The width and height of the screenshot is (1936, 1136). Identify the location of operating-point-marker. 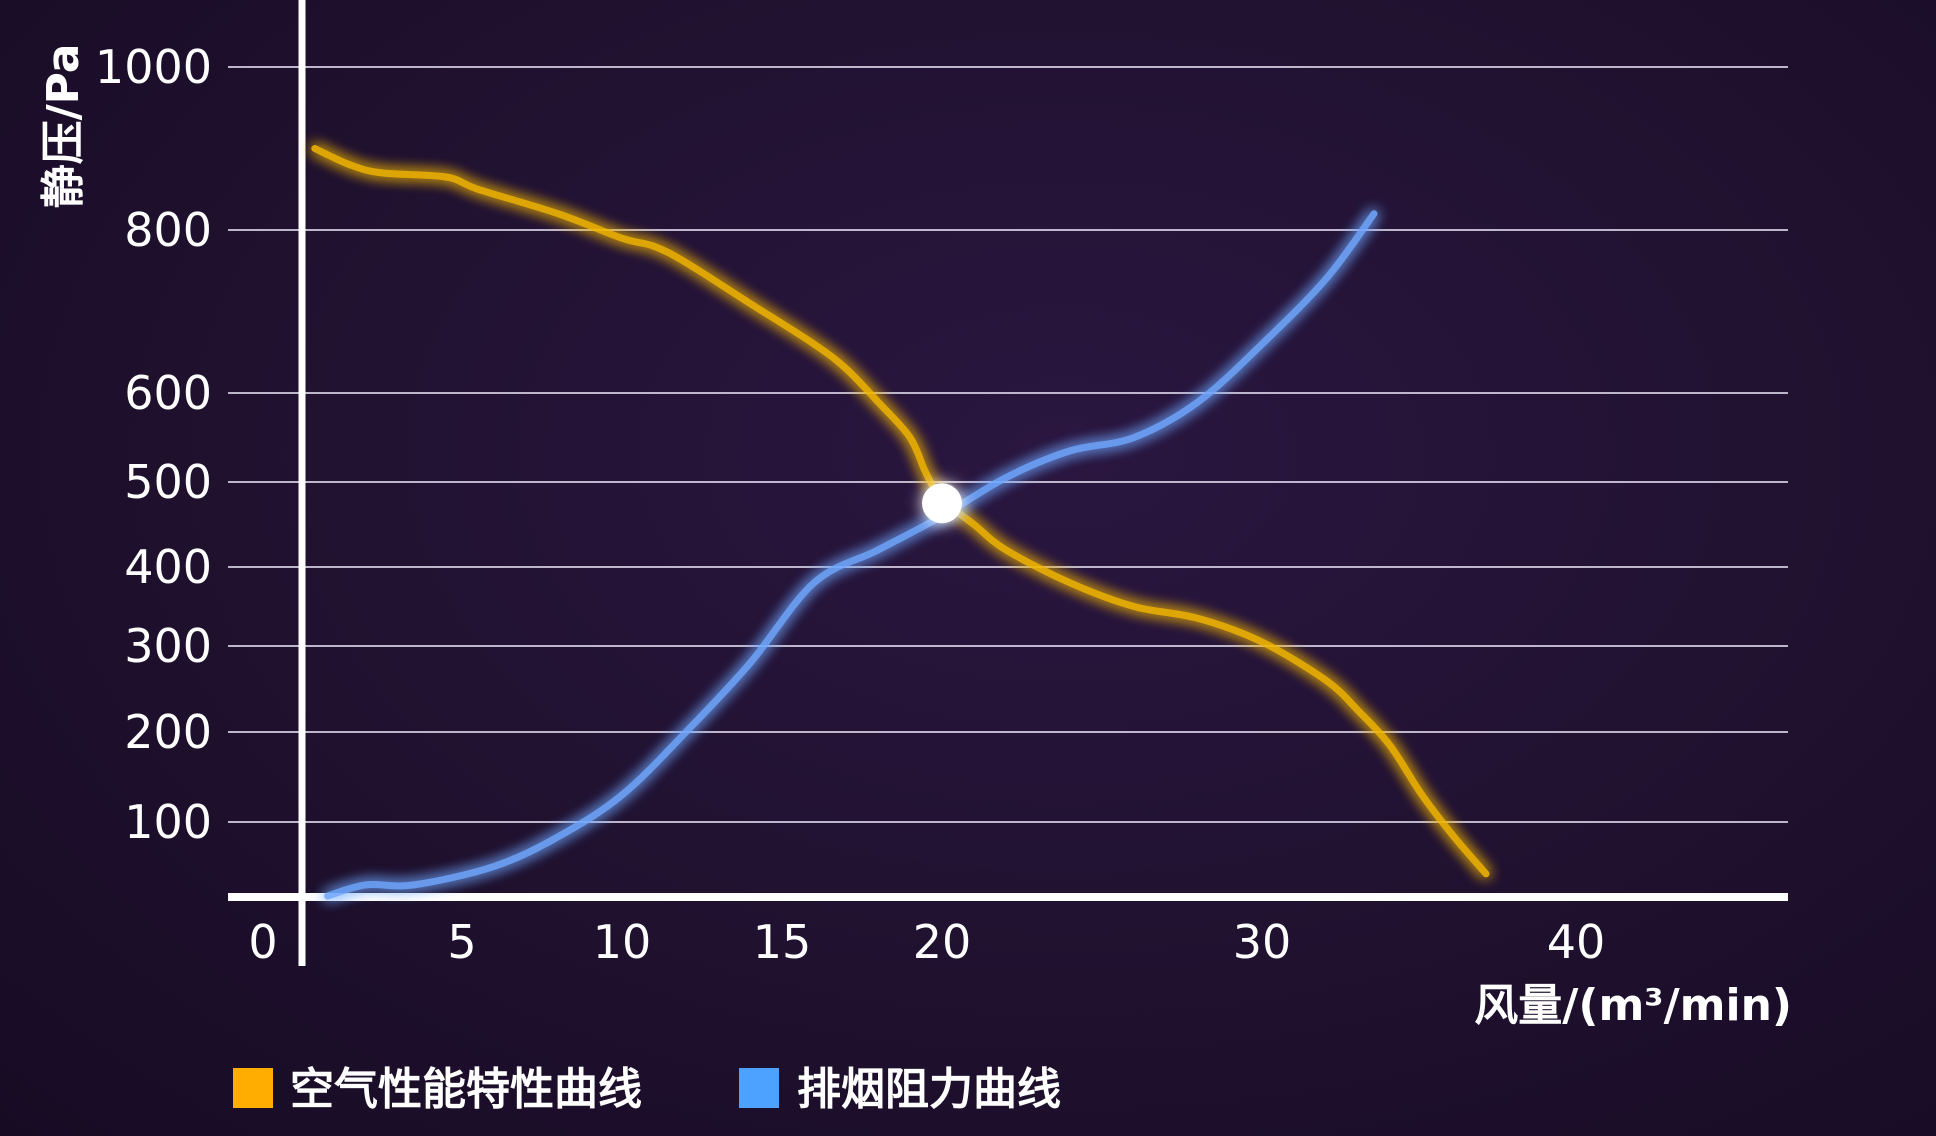
(942, 503).